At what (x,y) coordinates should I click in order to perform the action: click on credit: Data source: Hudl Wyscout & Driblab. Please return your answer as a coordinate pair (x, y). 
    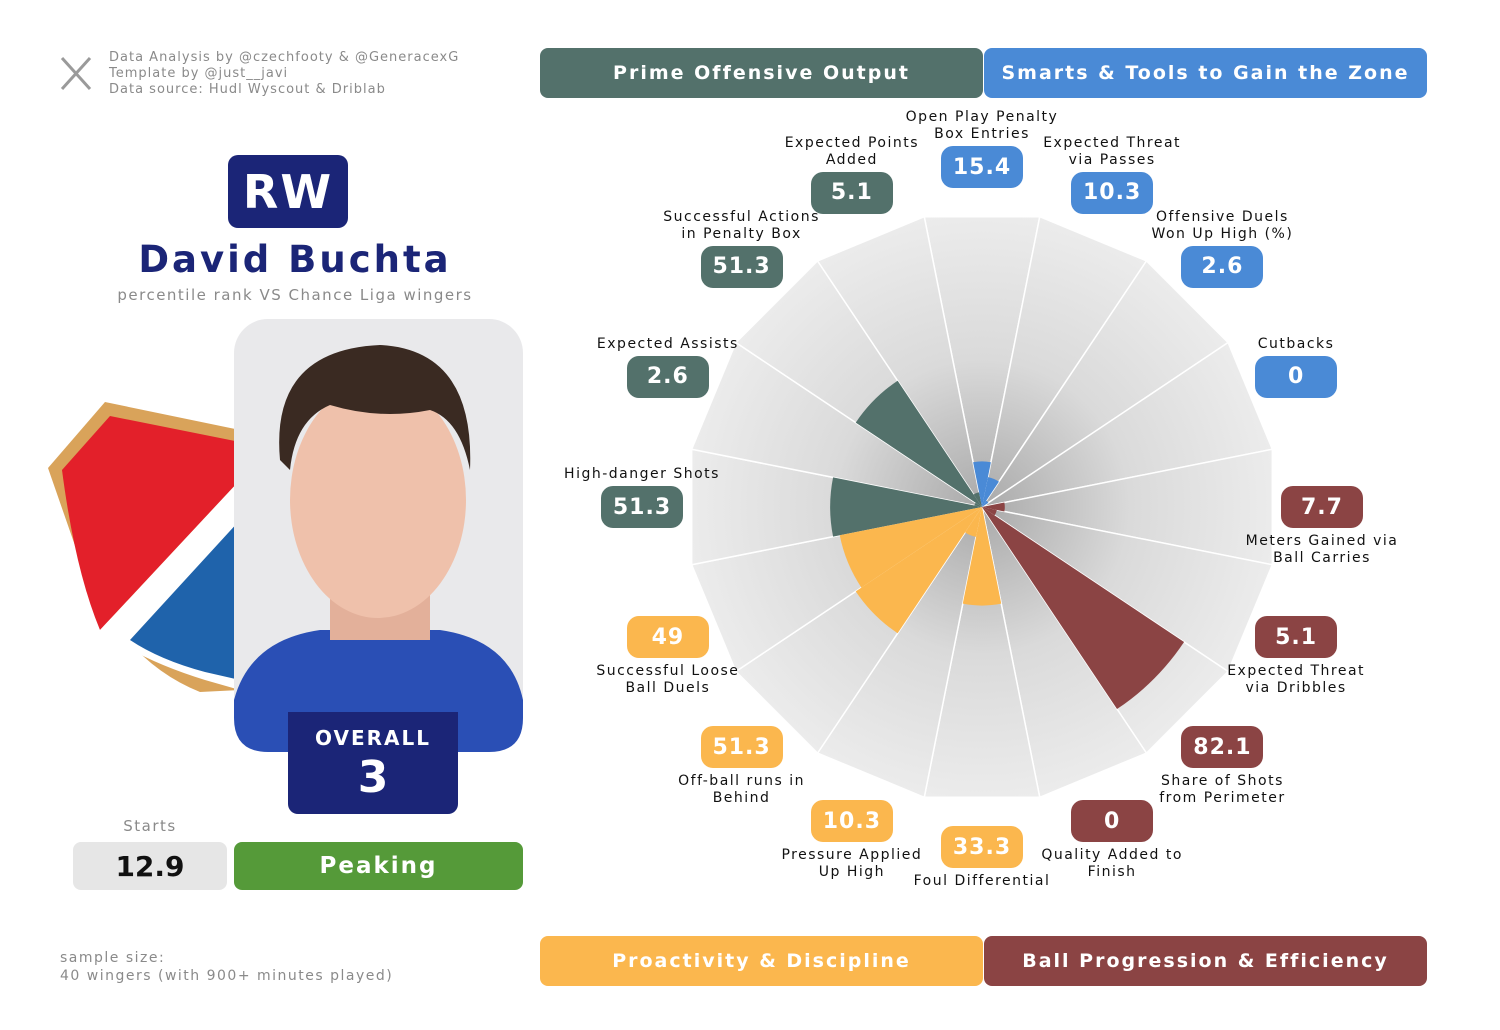
    Looking at the image, I should click on (247, 89).